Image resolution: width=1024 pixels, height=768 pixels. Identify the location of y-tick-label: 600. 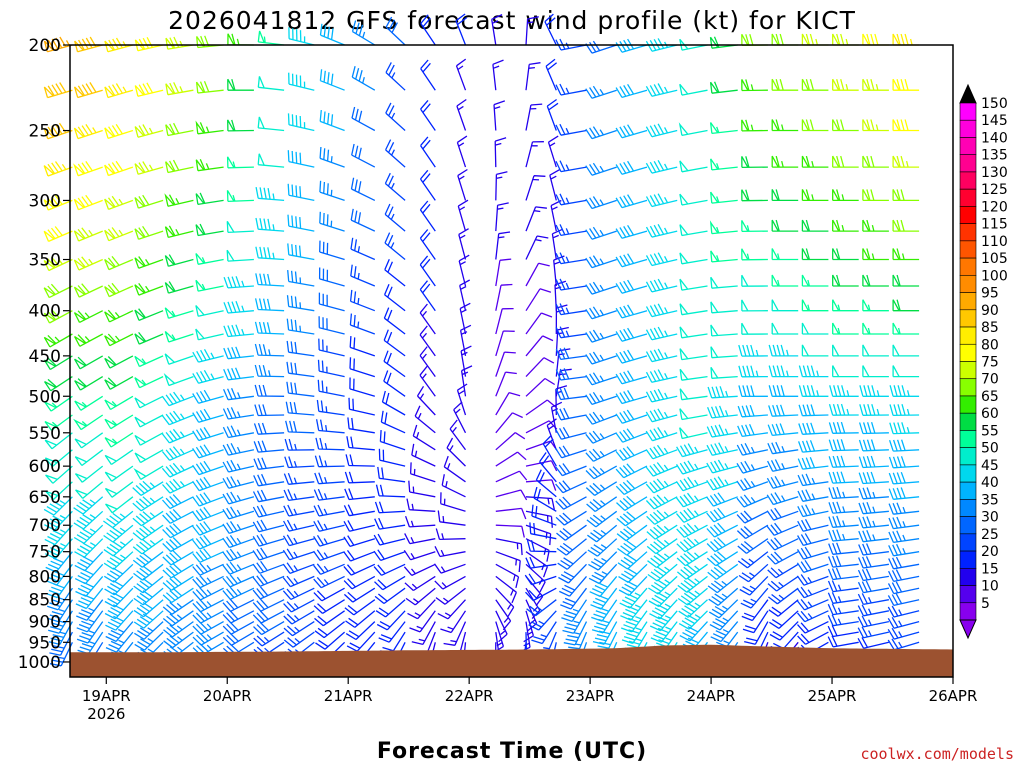
(45, 467).